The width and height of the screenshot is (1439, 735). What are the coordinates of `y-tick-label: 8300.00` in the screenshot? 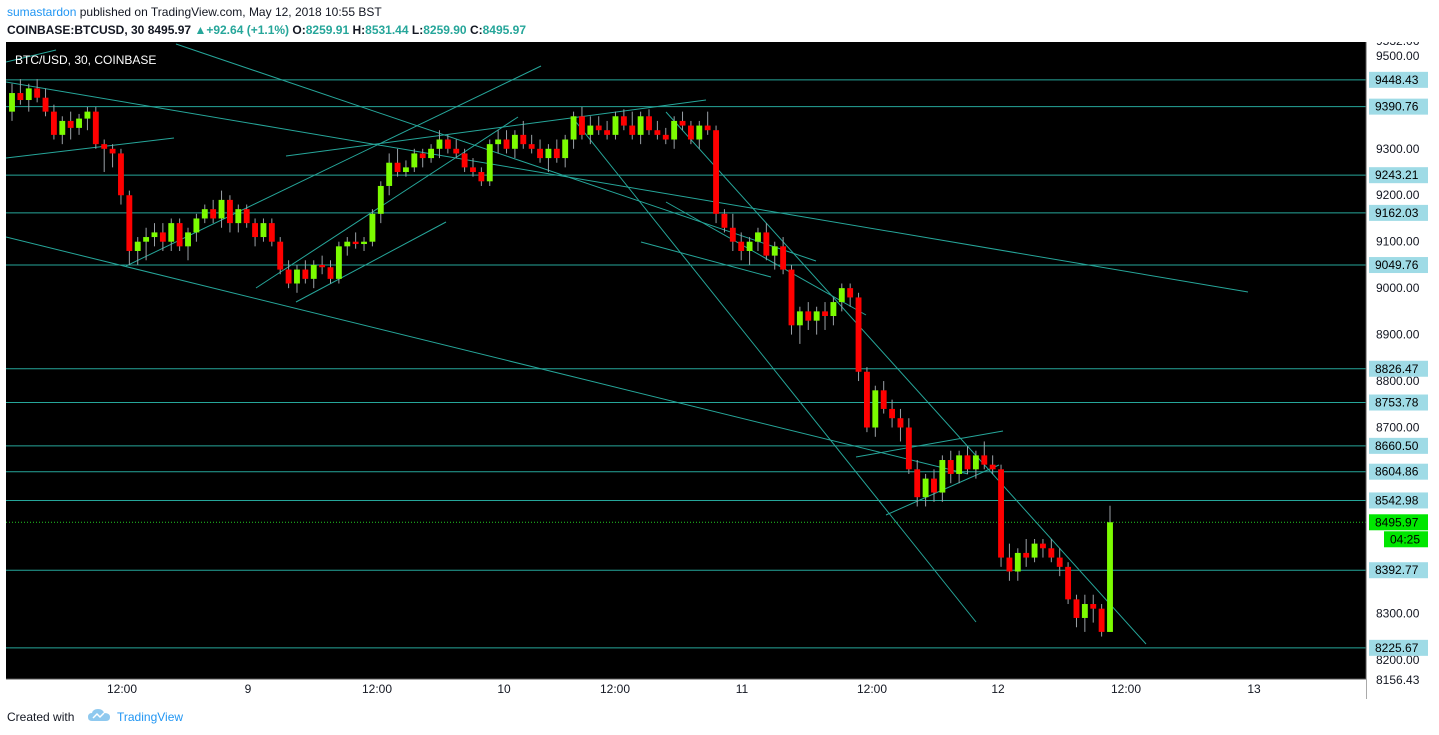 It's located at (1398, 613).